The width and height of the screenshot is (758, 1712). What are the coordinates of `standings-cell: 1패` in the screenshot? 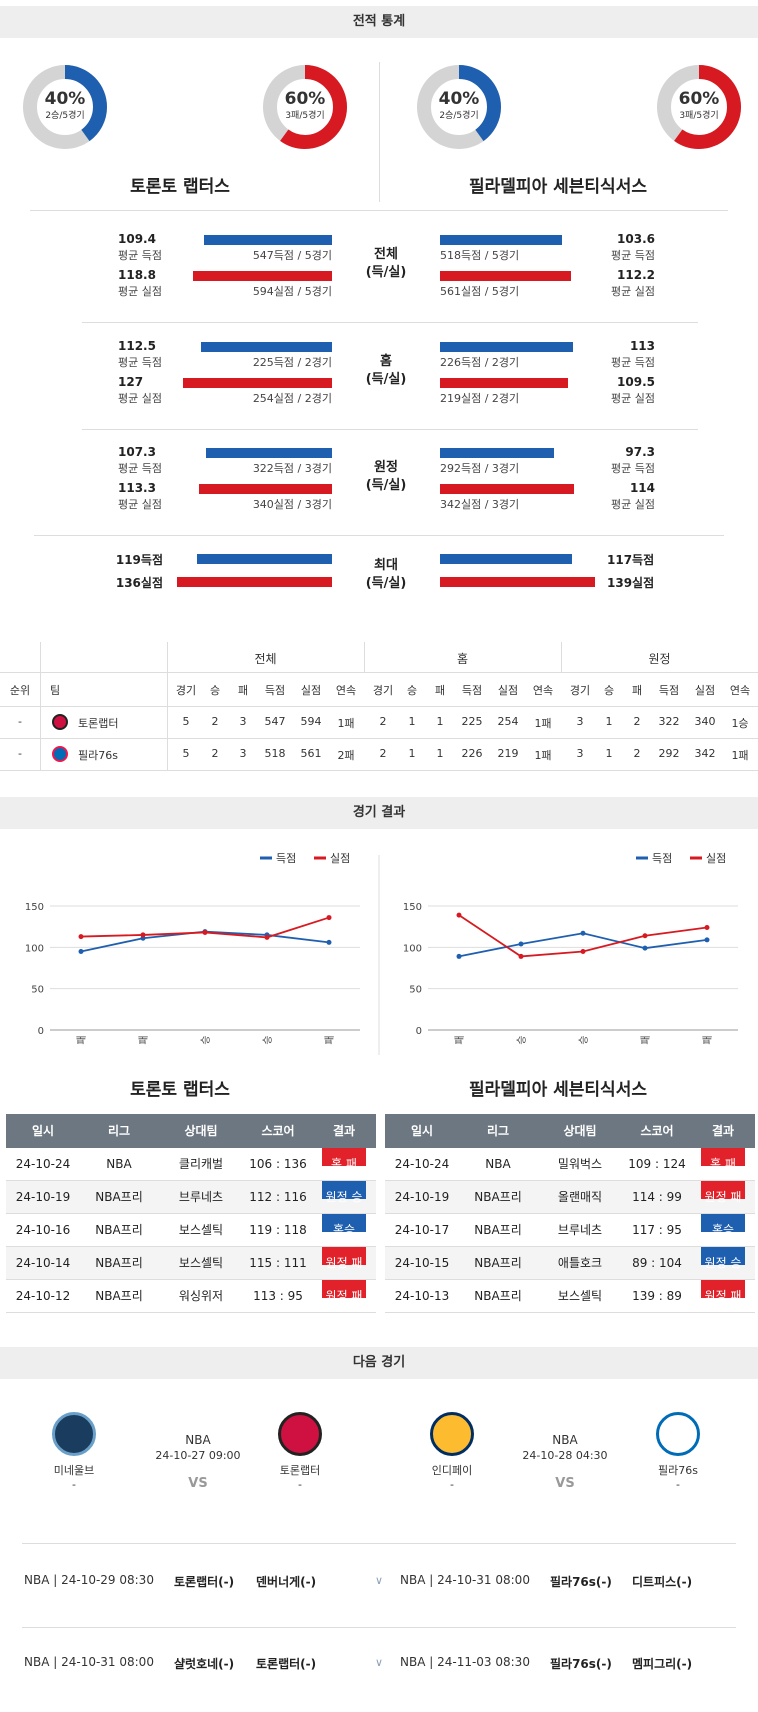 It's located at (543, 755).